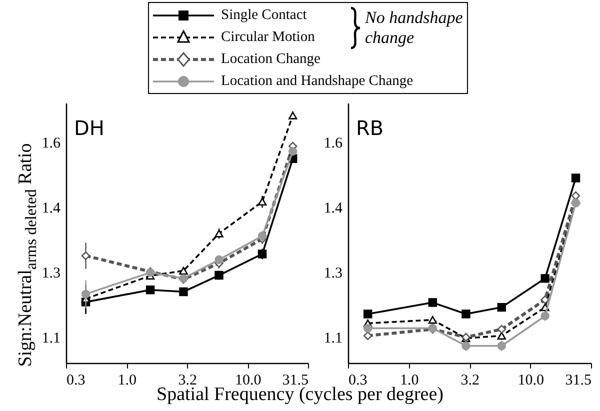 This screenshot has width=600, height=411. I want to click on legend-label: Location and Handshape Change, so click(317, 81).